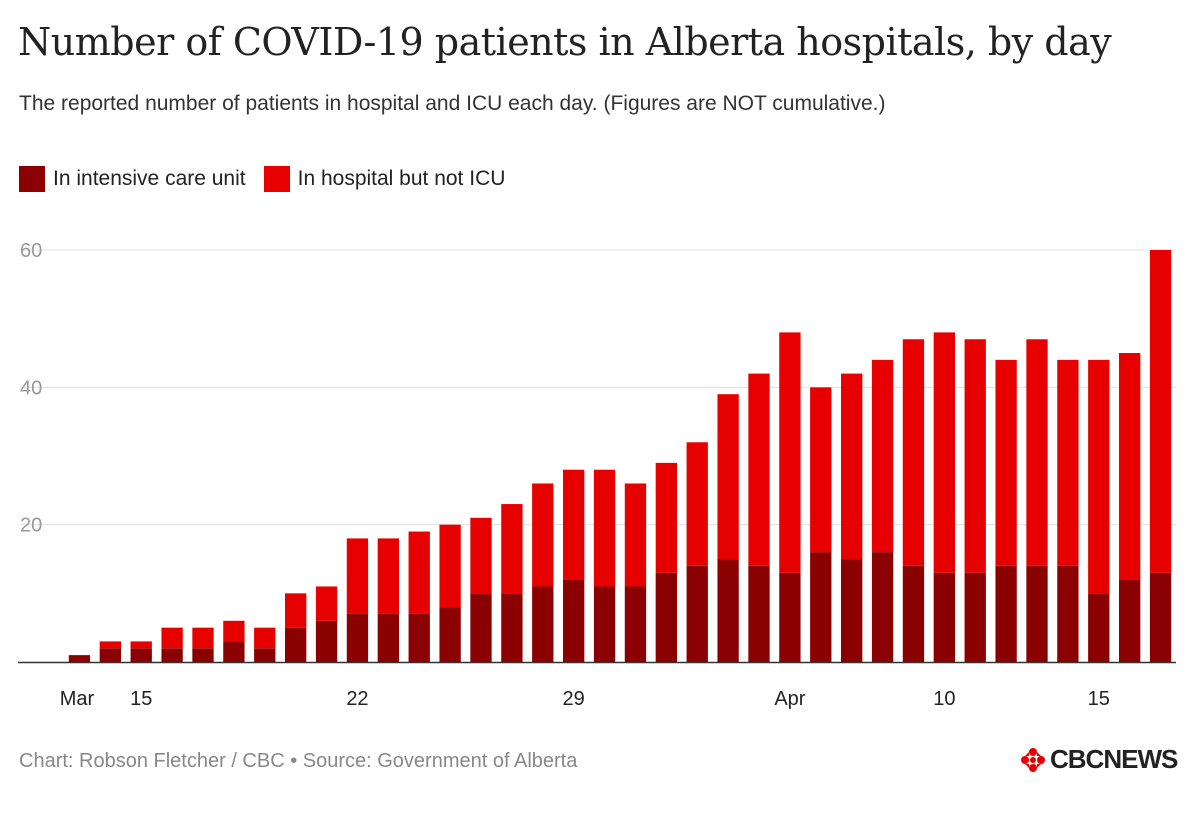  What do you see at coordinates (32, 179) in the screenshot?
I see `legend-swatch-icu` at bounding box center [32, 179].